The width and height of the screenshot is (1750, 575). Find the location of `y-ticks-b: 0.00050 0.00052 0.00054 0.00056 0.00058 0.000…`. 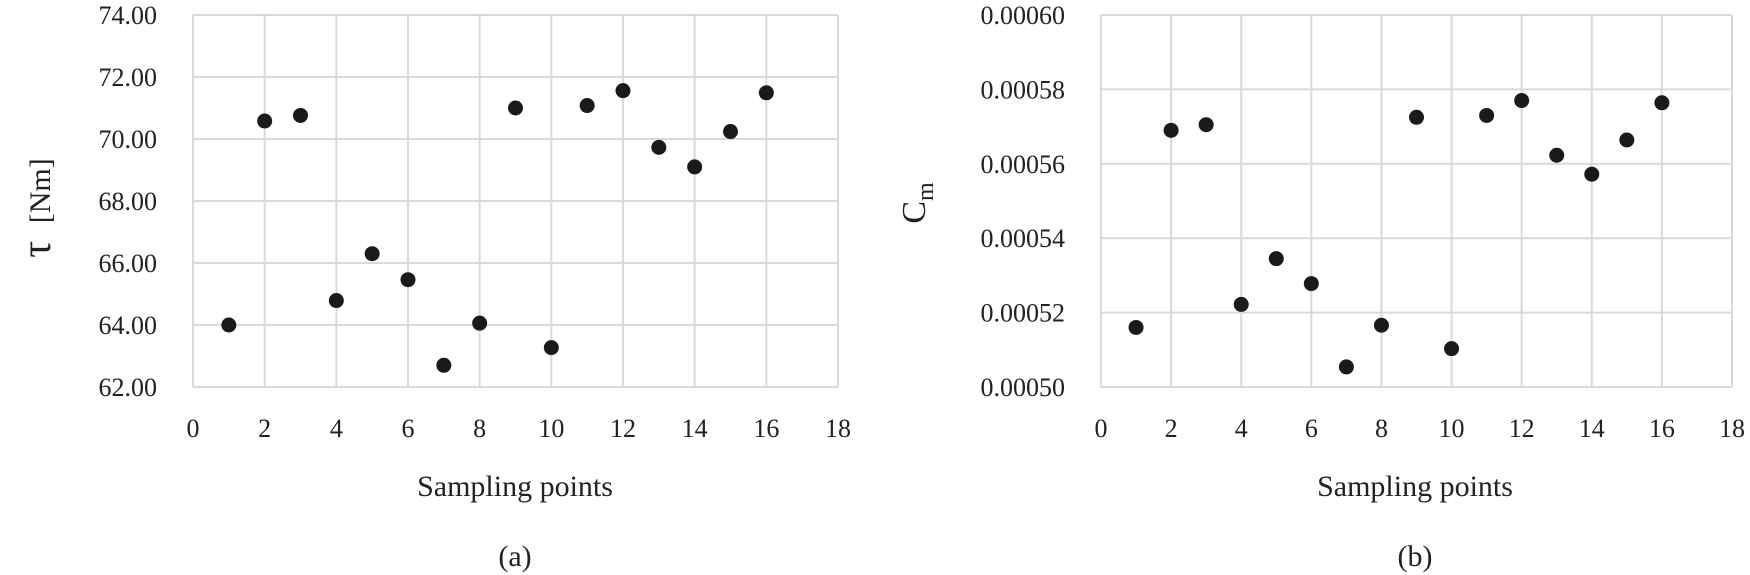

y-ticks-b: 0.00050 0.00052 0.00054 0.00056 0.00058 0.000… is located at coordinates (1023, 201).